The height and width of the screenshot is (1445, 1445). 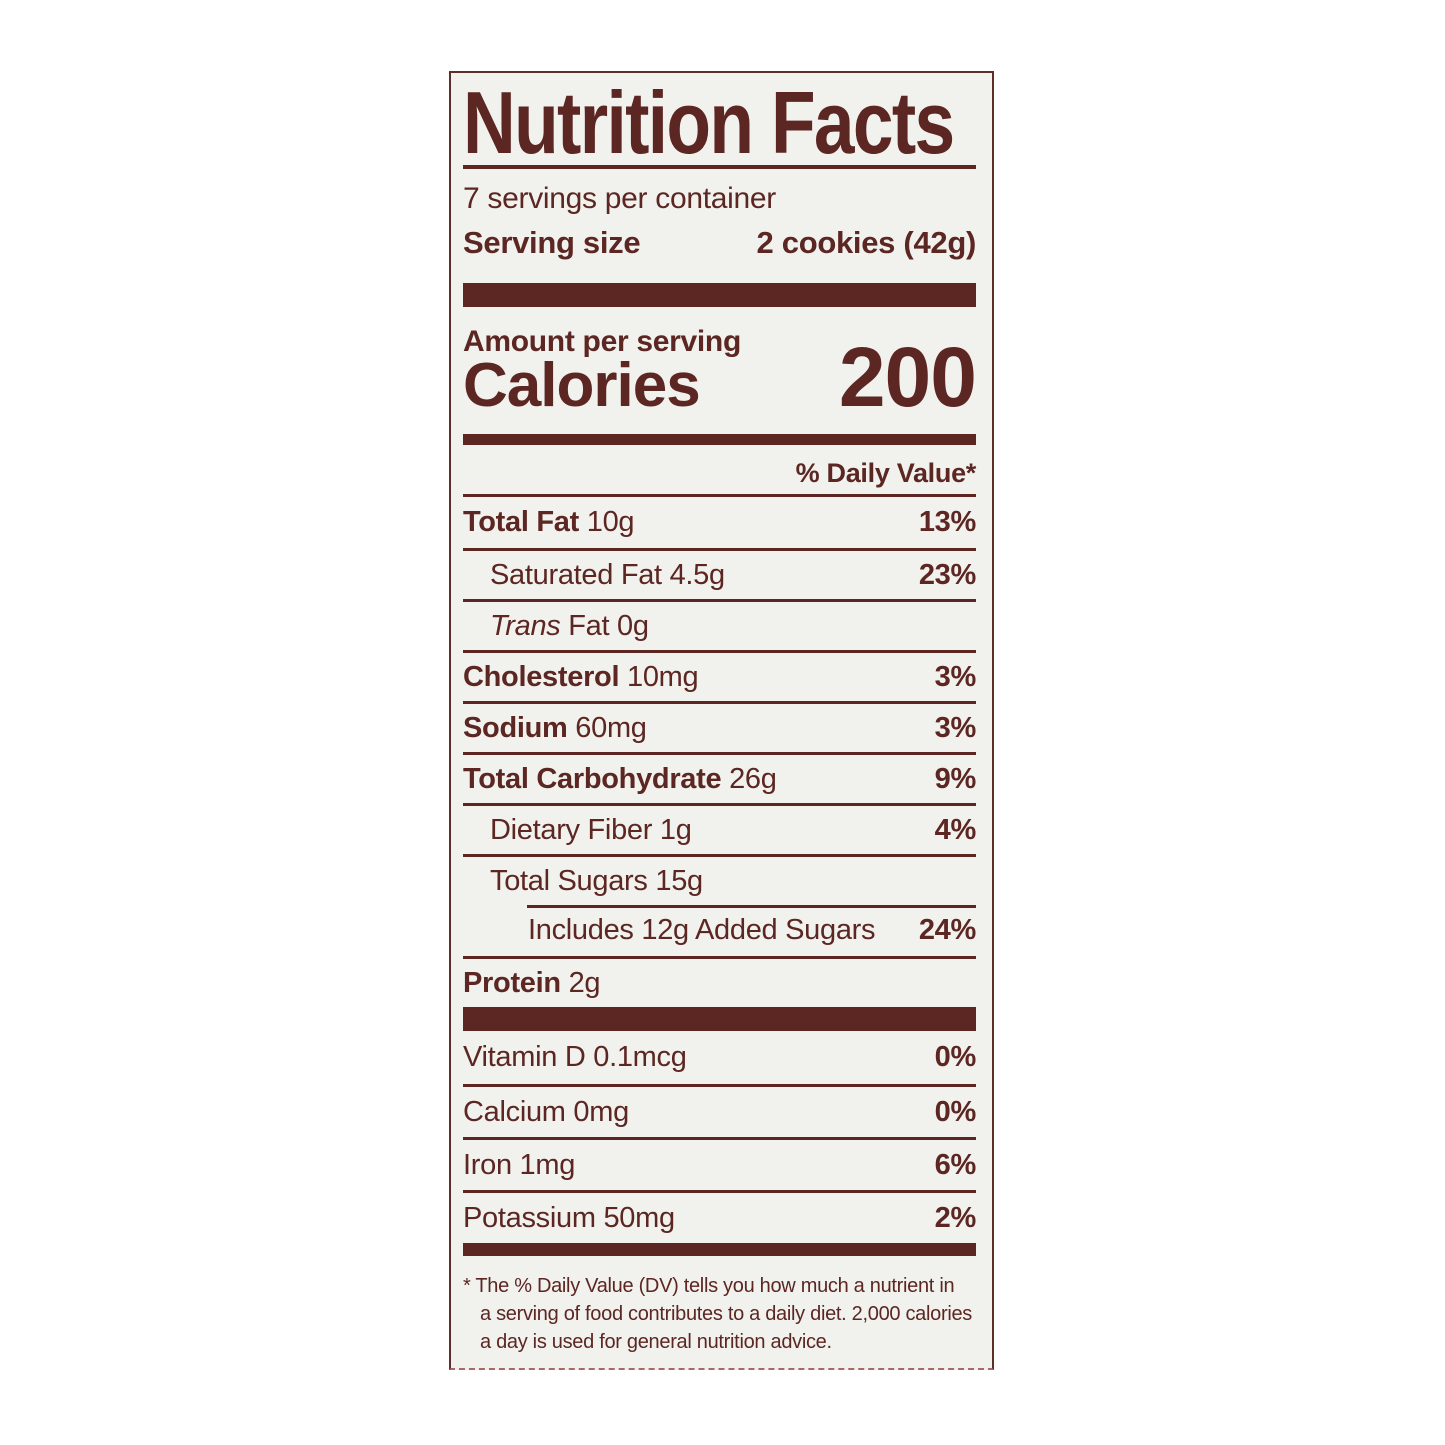 I want to click on nutrient-name-and-amount: Includes 12g Added Sugars, so click(x=669, y=930).